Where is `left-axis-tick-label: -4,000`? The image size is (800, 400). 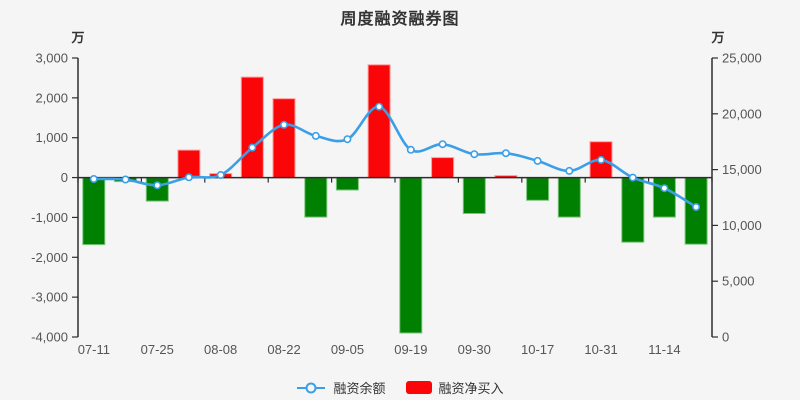
left-axis-tick-label: -4,000 is located at coordinates (49, 337).